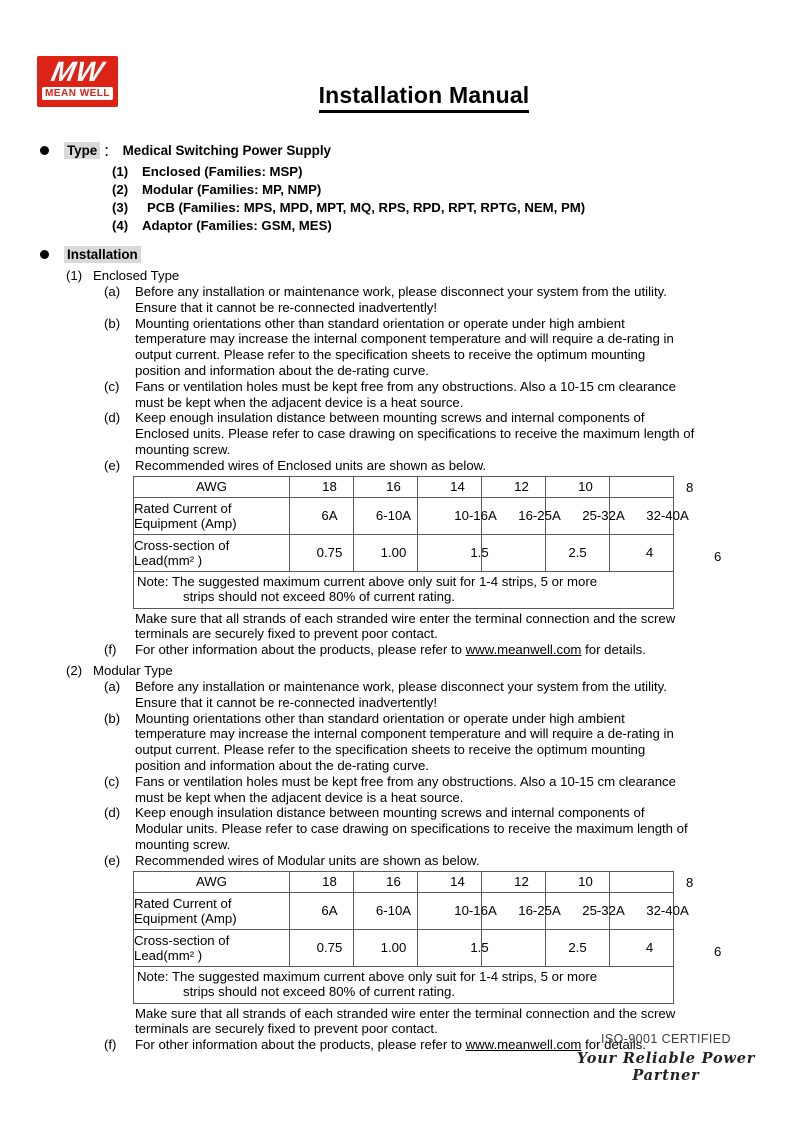  What do you see at coordinates (457, 910) in the screenshot?
I see `rated-current-value-cell: 10-16A` at bounding box center [457, 910].